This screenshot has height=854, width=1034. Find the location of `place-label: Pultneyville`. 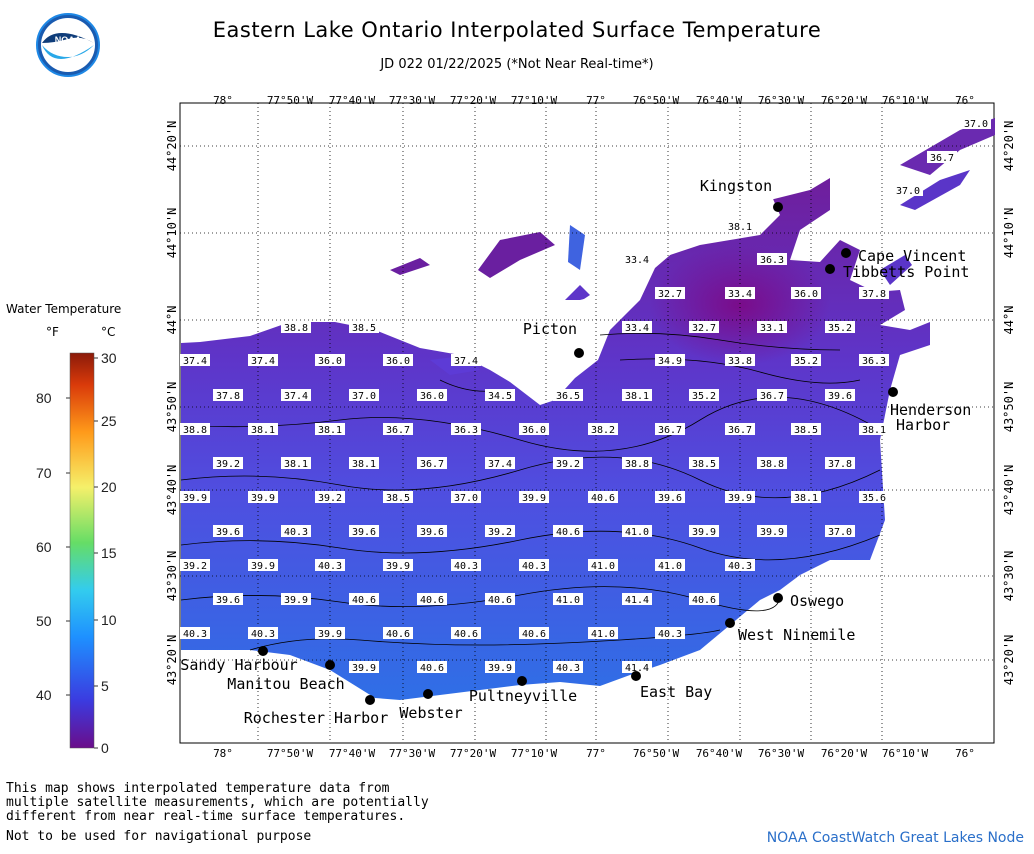

place-label: Pultneyville is located at coordinates (523, 696).